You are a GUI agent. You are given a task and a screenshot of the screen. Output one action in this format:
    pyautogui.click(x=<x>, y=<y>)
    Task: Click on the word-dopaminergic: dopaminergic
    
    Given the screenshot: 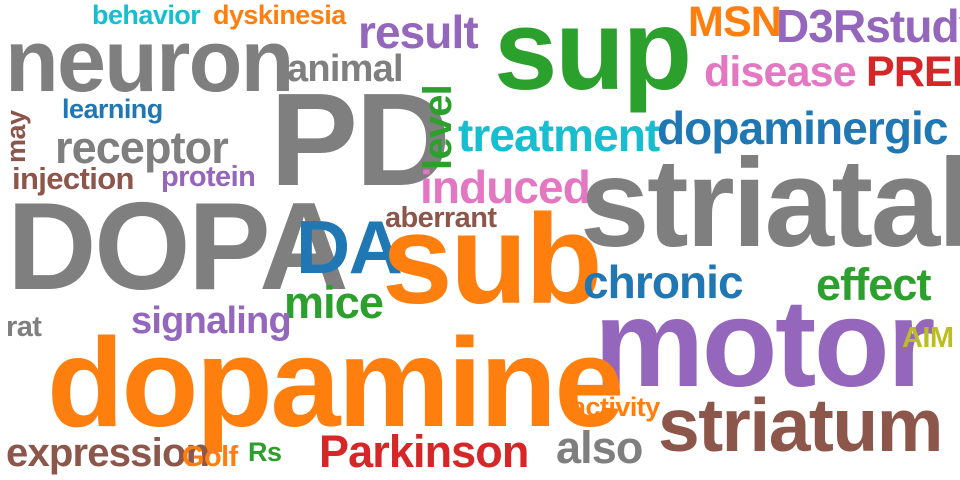 What is the action you would take?
    pyautogui.click(x=802, y=128)
    